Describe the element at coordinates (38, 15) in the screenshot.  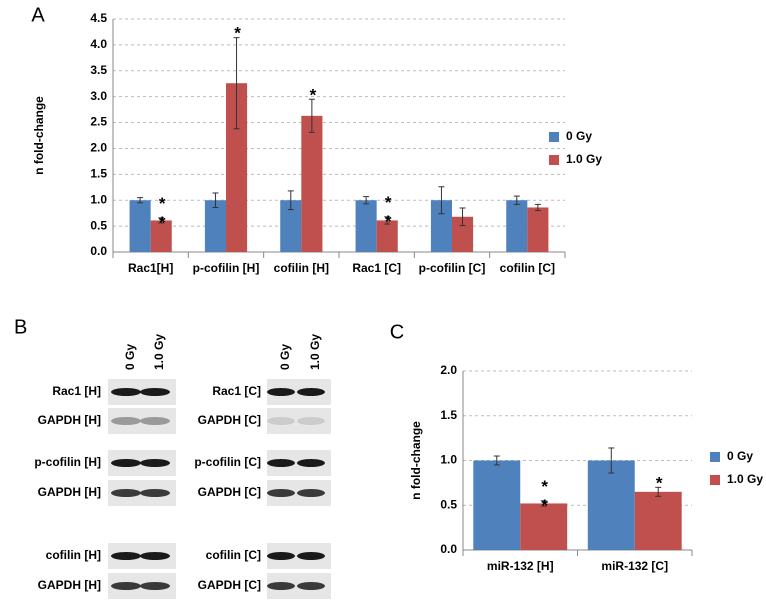
I see `panel-label: A` at that location.